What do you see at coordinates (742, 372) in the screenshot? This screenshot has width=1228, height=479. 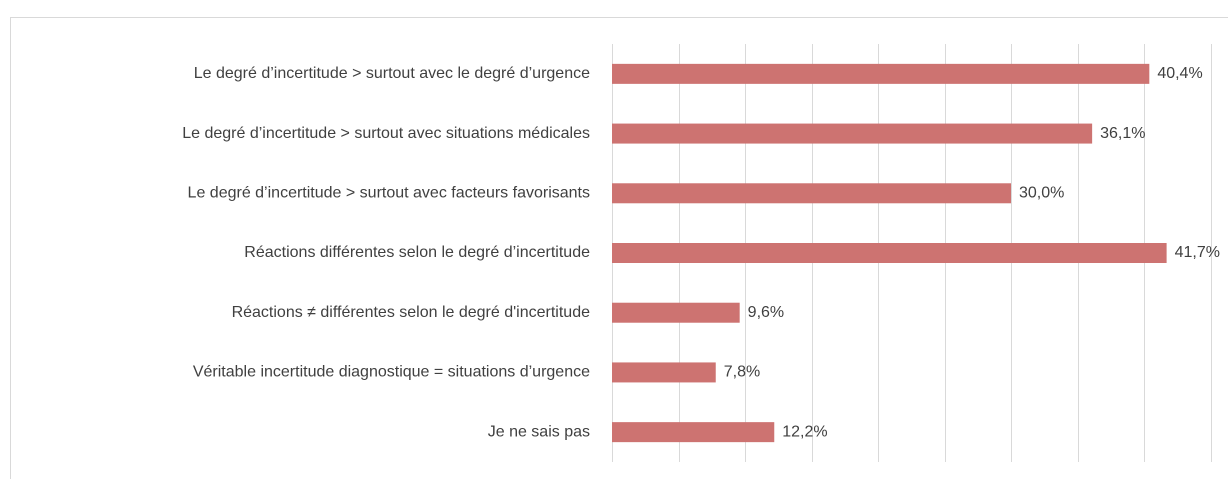 I see `data-label: 7,8%` at bounding box center [742, 372].